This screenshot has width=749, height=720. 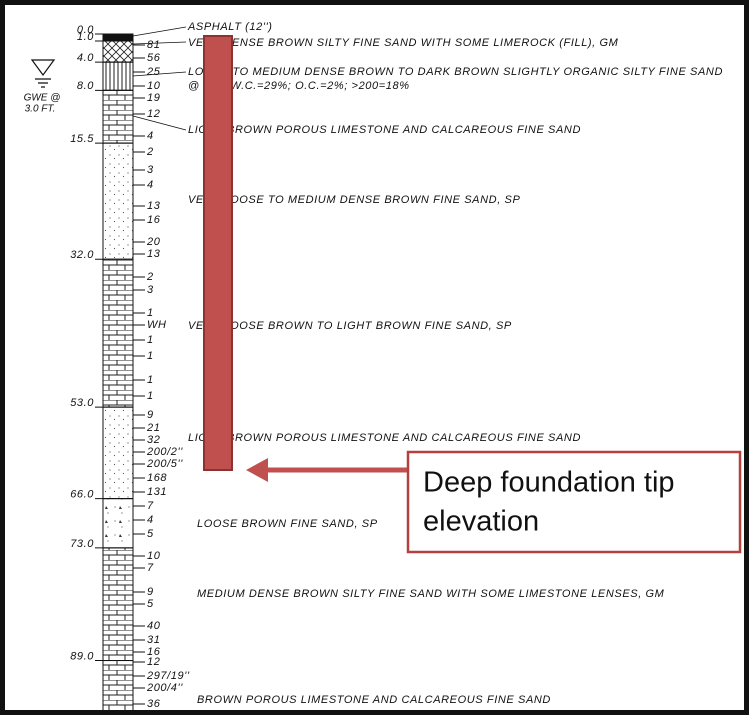 What do you see at coordinates (153, 440) in the screenshot?
I see `blow-count: 32` at bounding box center [153, 440].